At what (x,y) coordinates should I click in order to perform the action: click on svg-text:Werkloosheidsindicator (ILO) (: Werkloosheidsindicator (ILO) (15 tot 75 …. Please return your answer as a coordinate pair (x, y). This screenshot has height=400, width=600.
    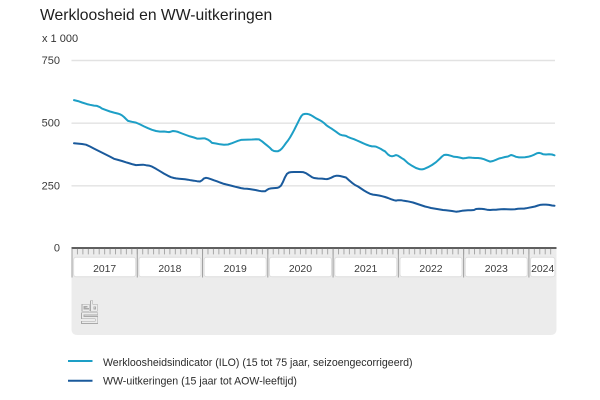
    Looking at the image, I should click on (258, 363).